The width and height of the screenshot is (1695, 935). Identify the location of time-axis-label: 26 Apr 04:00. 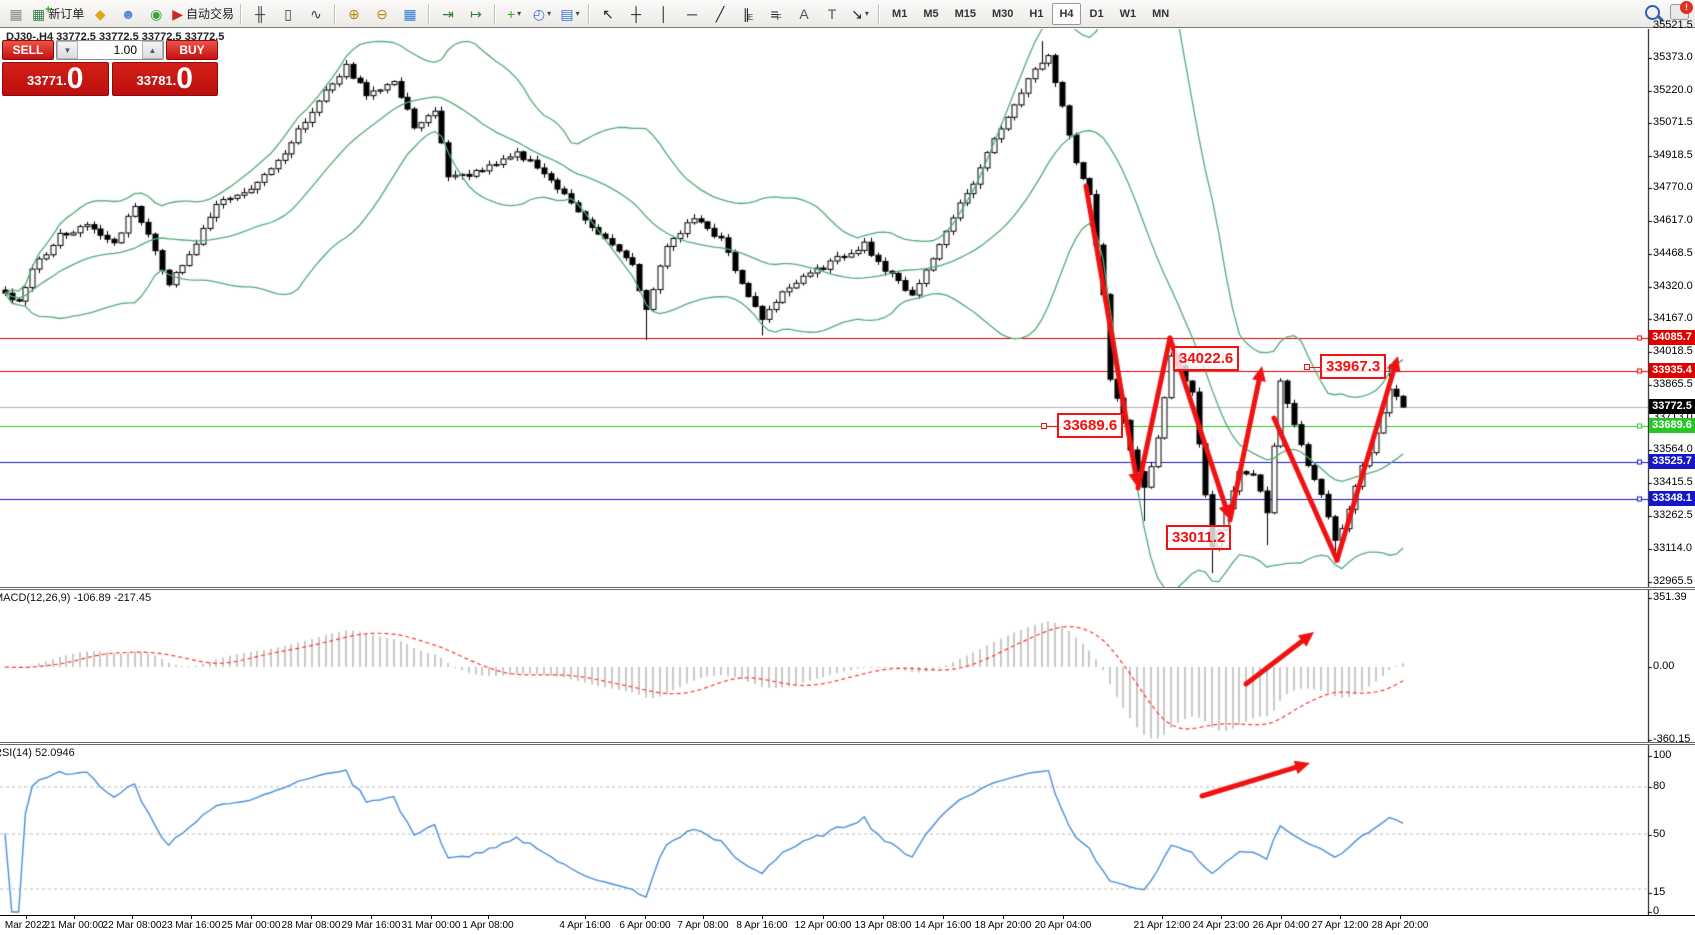
(1281, 925).